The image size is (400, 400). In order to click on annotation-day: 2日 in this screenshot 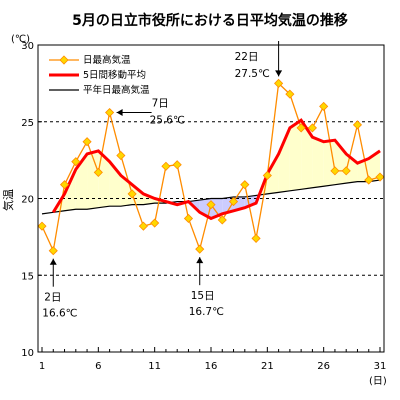, I will do `click(52, 298)`.